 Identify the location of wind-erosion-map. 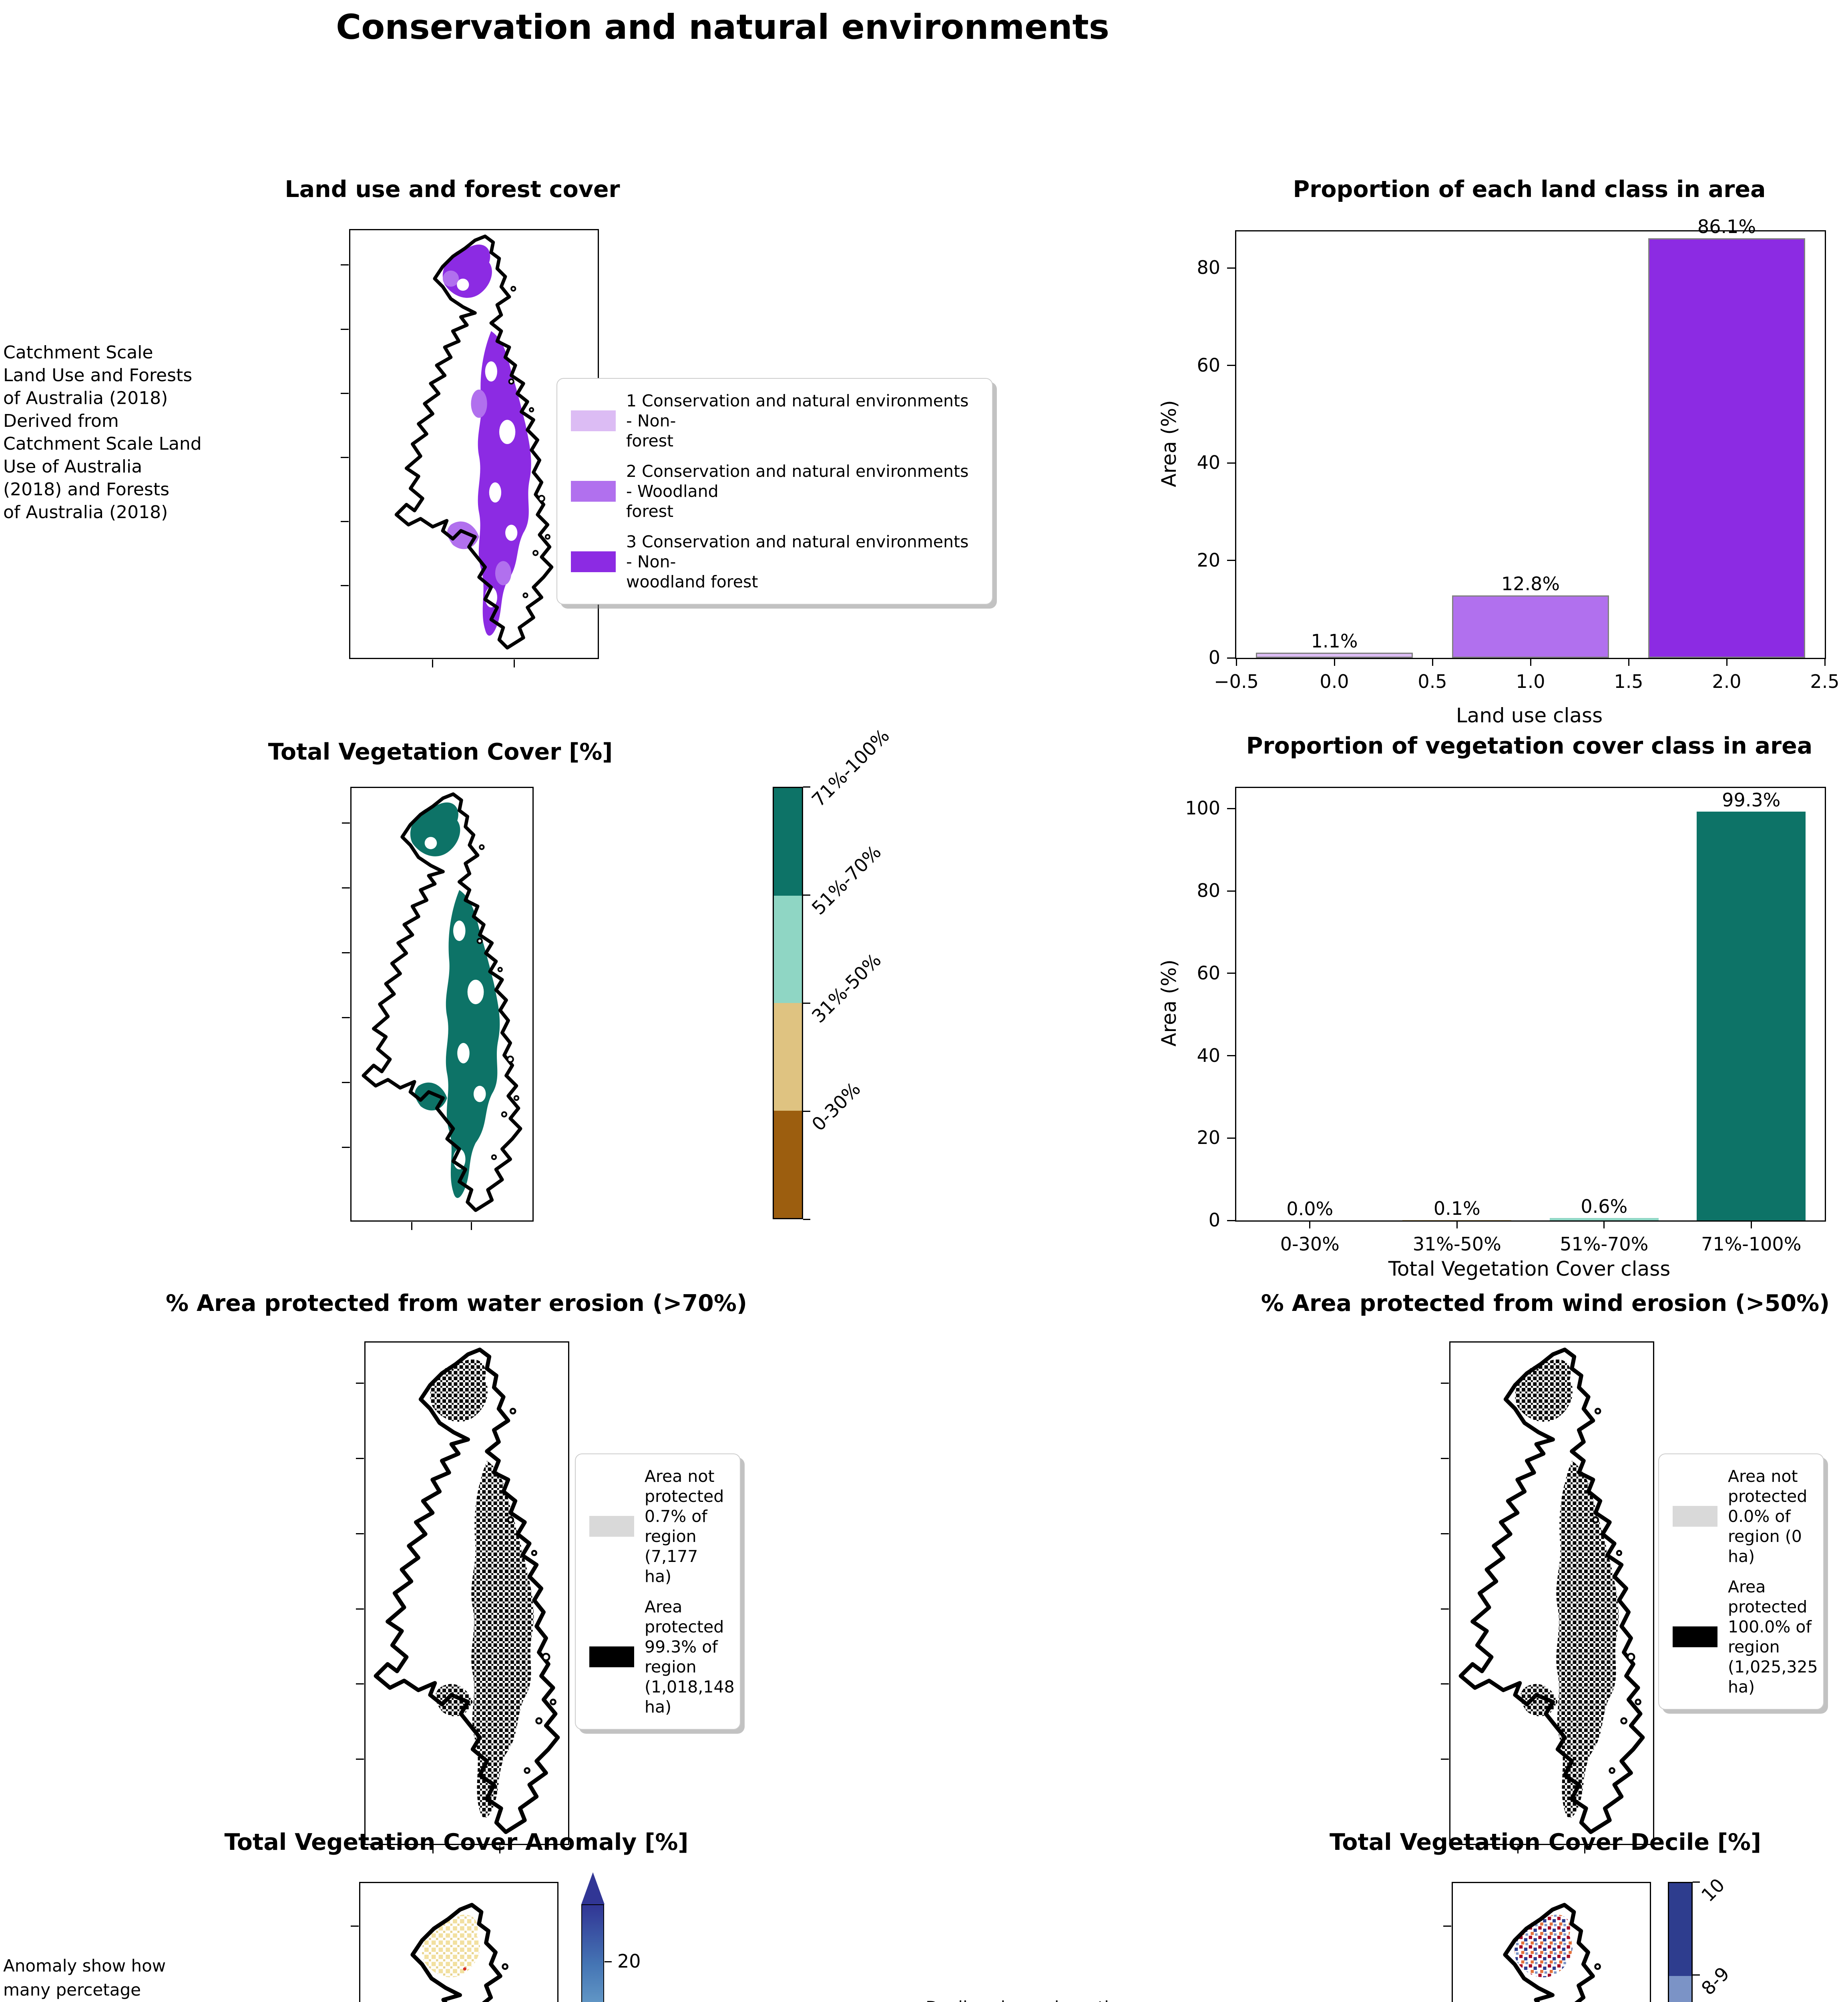
(1548, 1597).